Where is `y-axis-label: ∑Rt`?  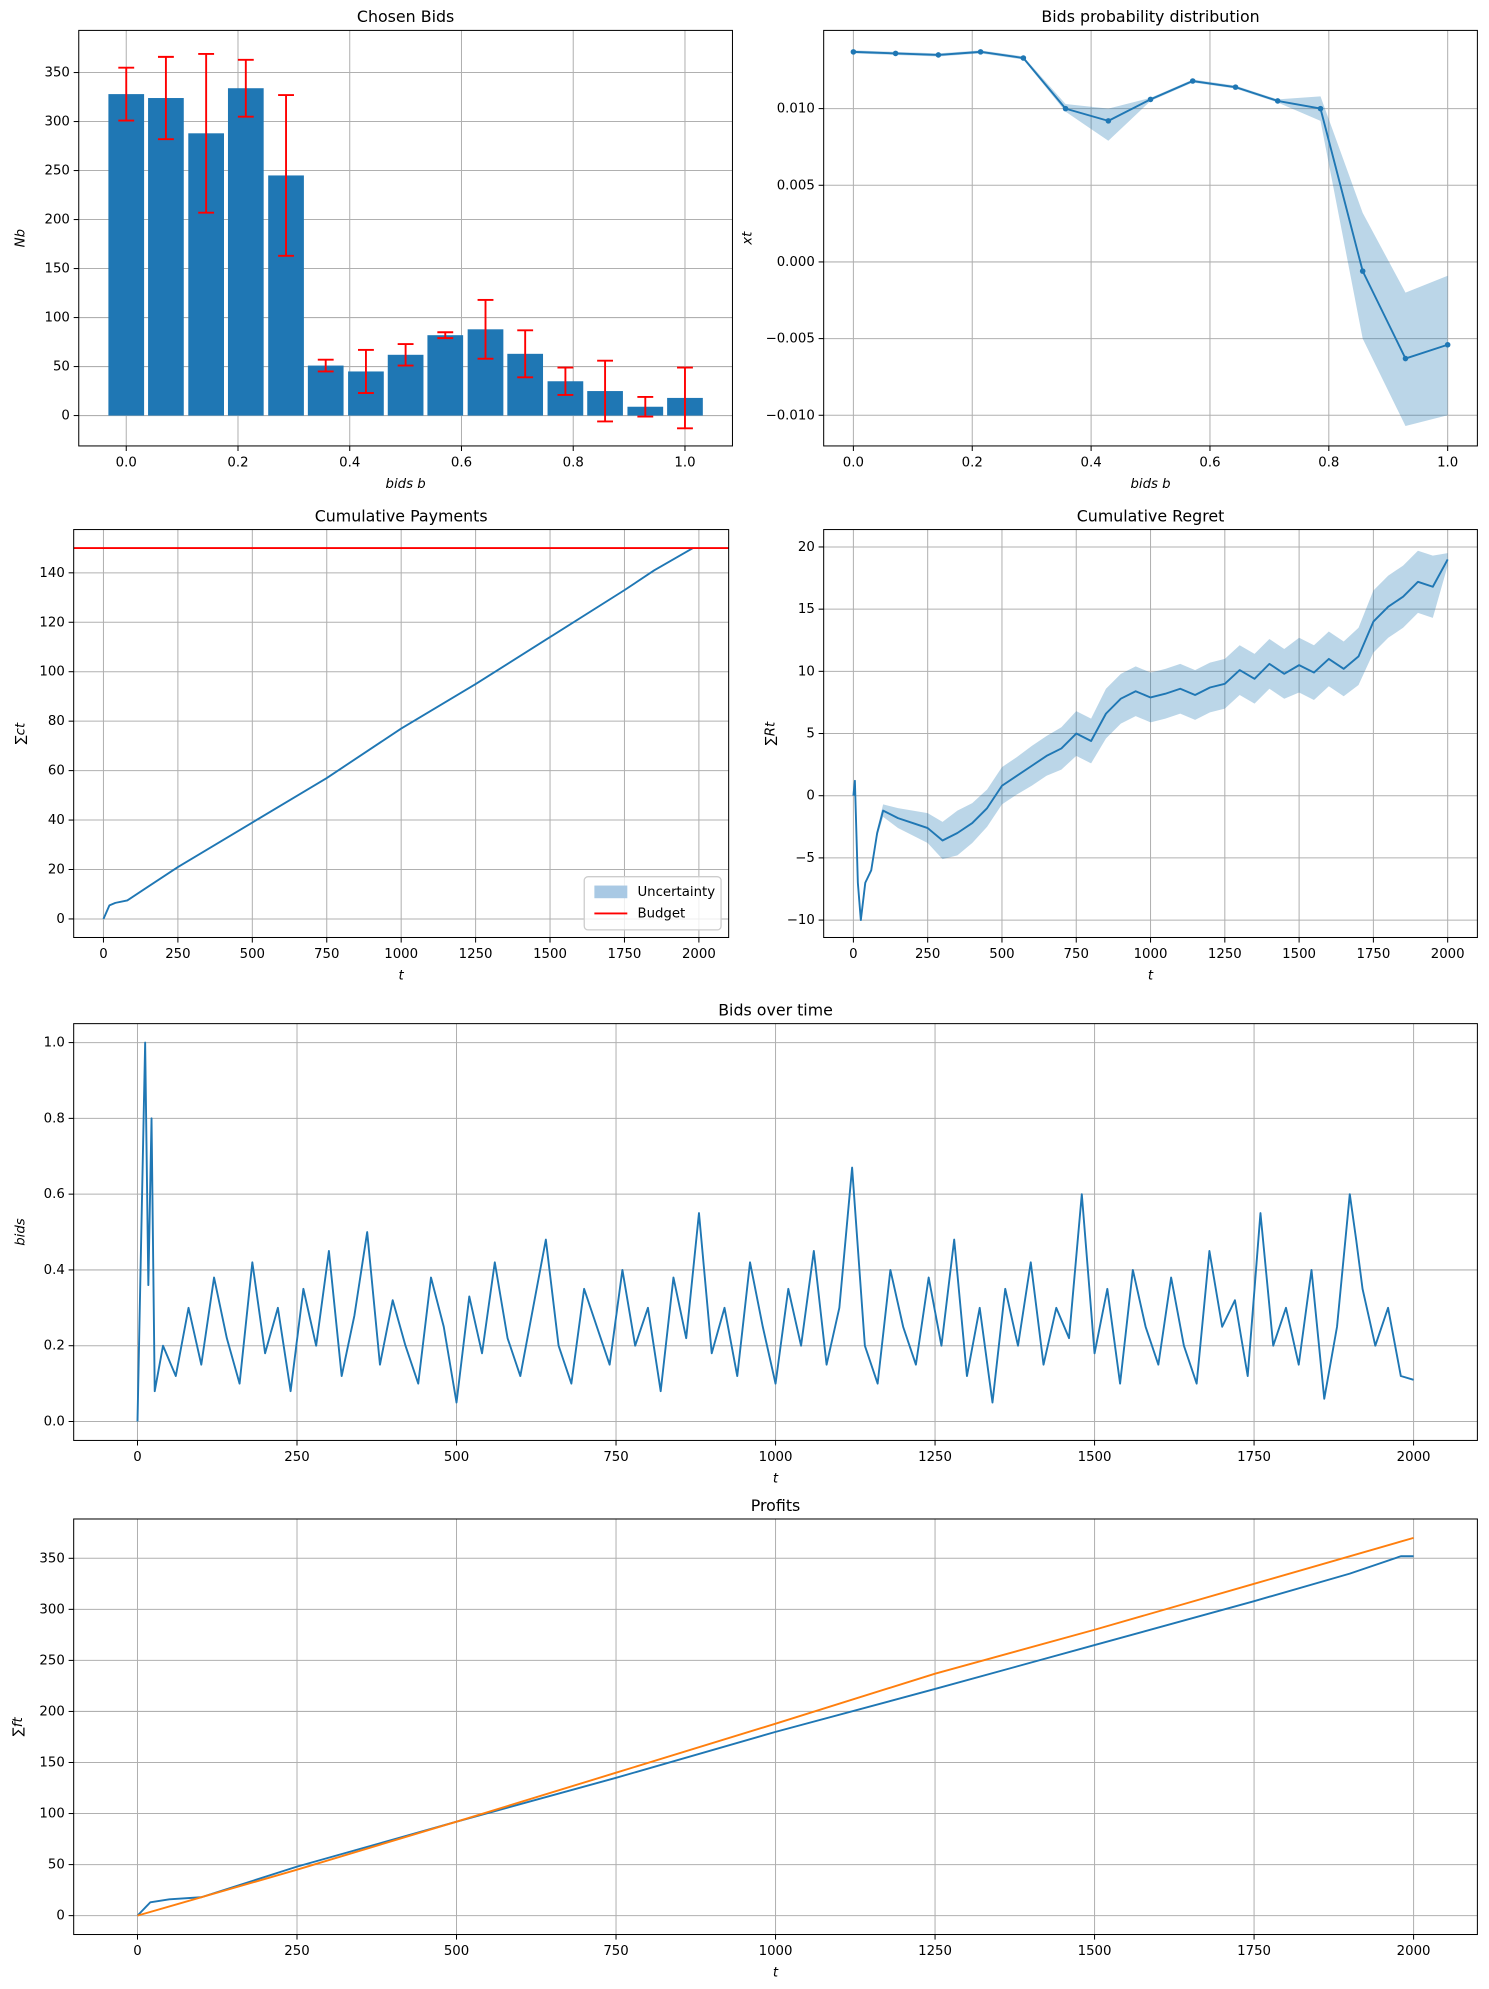
y-axis-label: ∑Rt is located at coordinates (770, 733).